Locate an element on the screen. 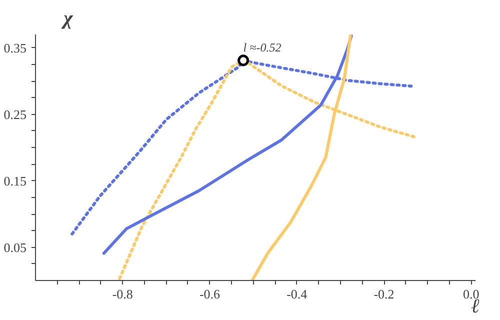  y-tick-label: 0.25 is located at coordinates (15, 114).